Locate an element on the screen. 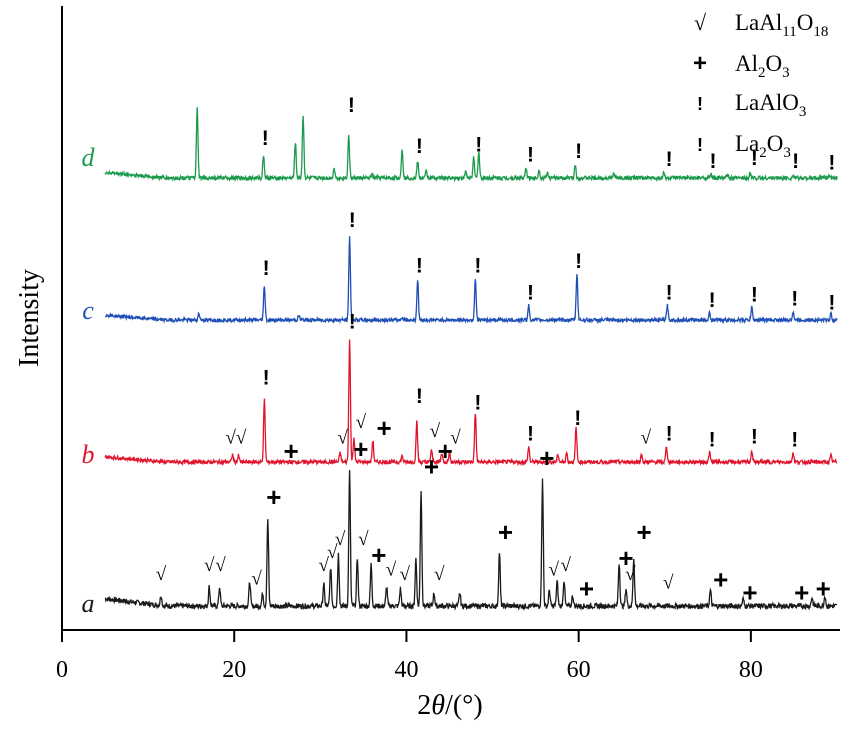  series-c-label: c is located at coordinates (88, 310).